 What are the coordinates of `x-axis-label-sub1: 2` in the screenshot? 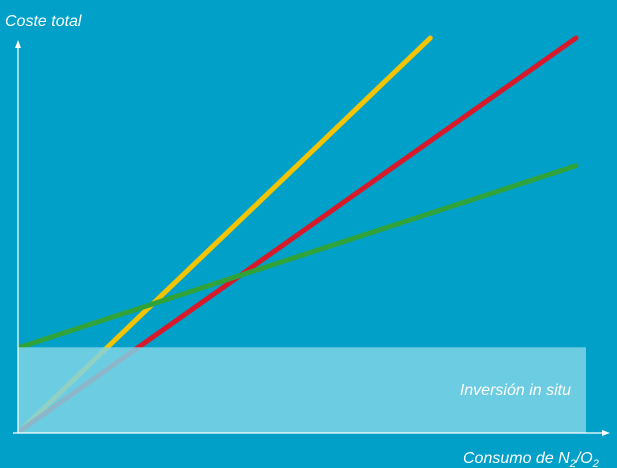 It's located at (572, 463).